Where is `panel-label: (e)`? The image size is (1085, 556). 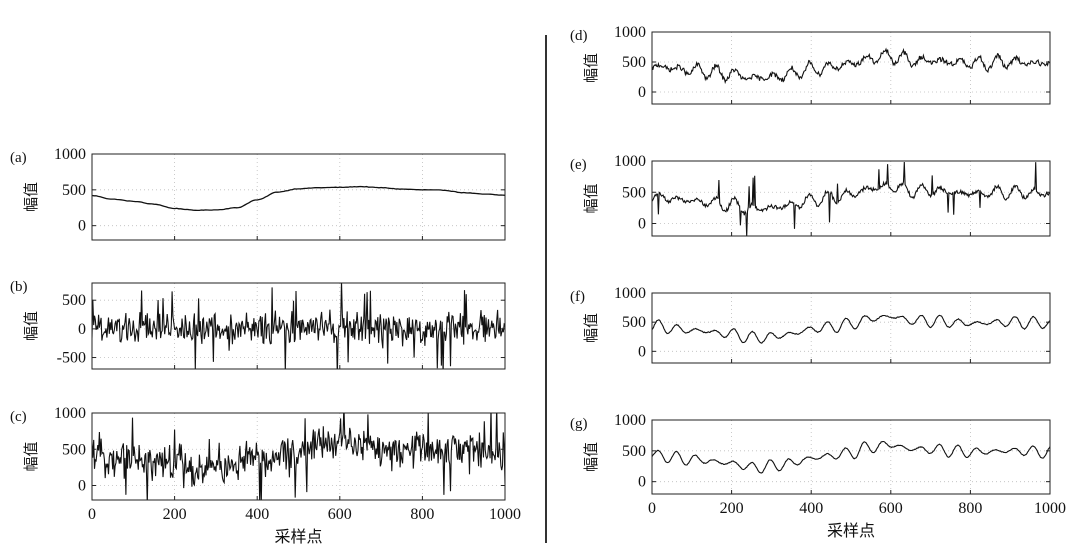
panel-label: (e) is located at coordinates (578, 165).